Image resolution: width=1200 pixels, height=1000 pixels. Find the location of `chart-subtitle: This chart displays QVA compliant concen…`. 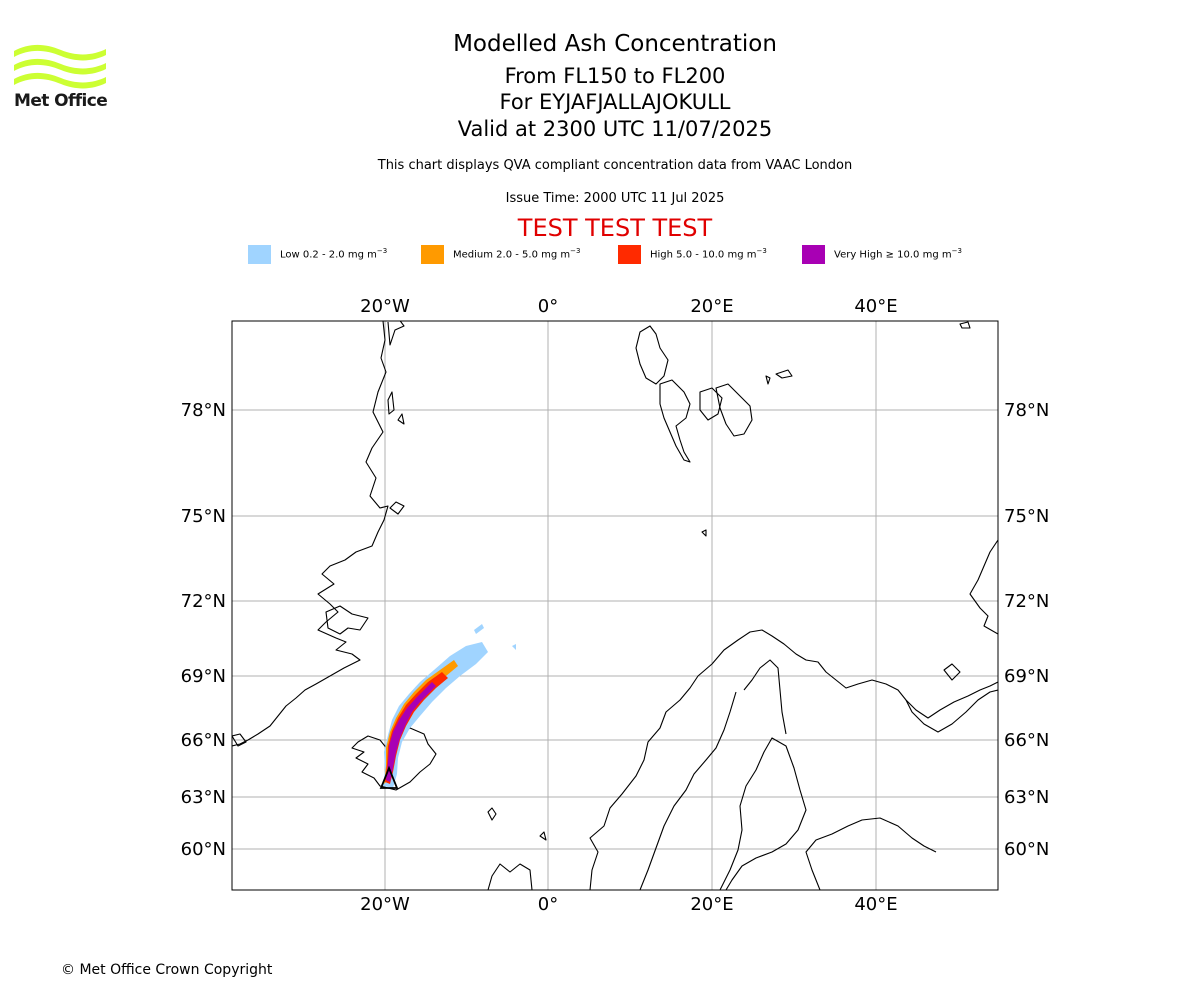

chart-subtitle: This chart displays QVA compliant concen… is located at coordinates (615, 165).